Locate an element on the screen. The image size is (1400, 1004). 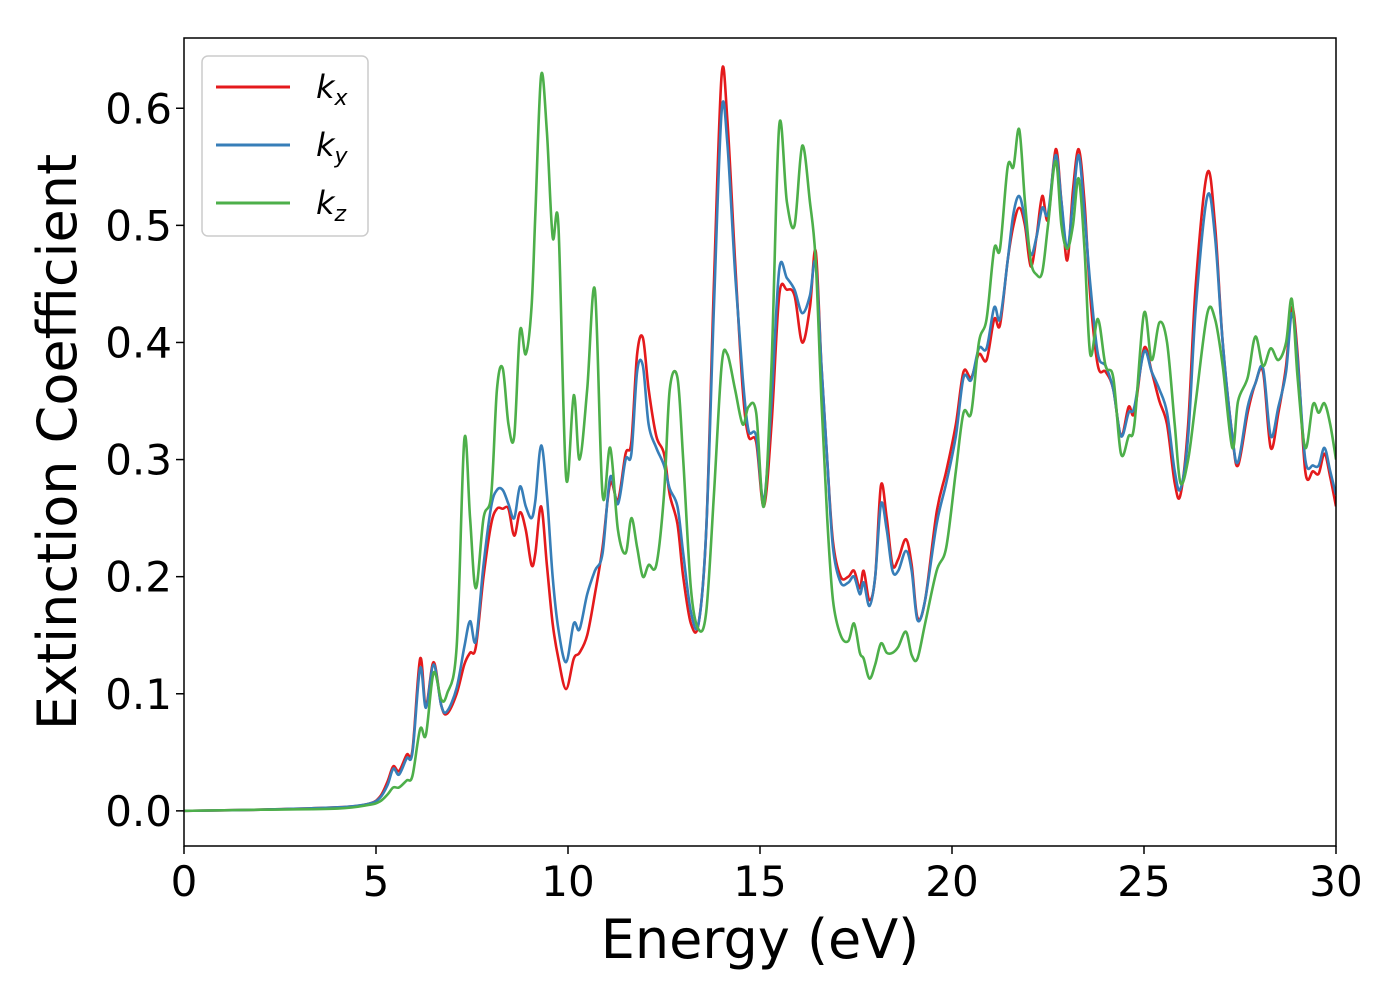
x-tick-label: 0 is located at coordinates (184, 881).